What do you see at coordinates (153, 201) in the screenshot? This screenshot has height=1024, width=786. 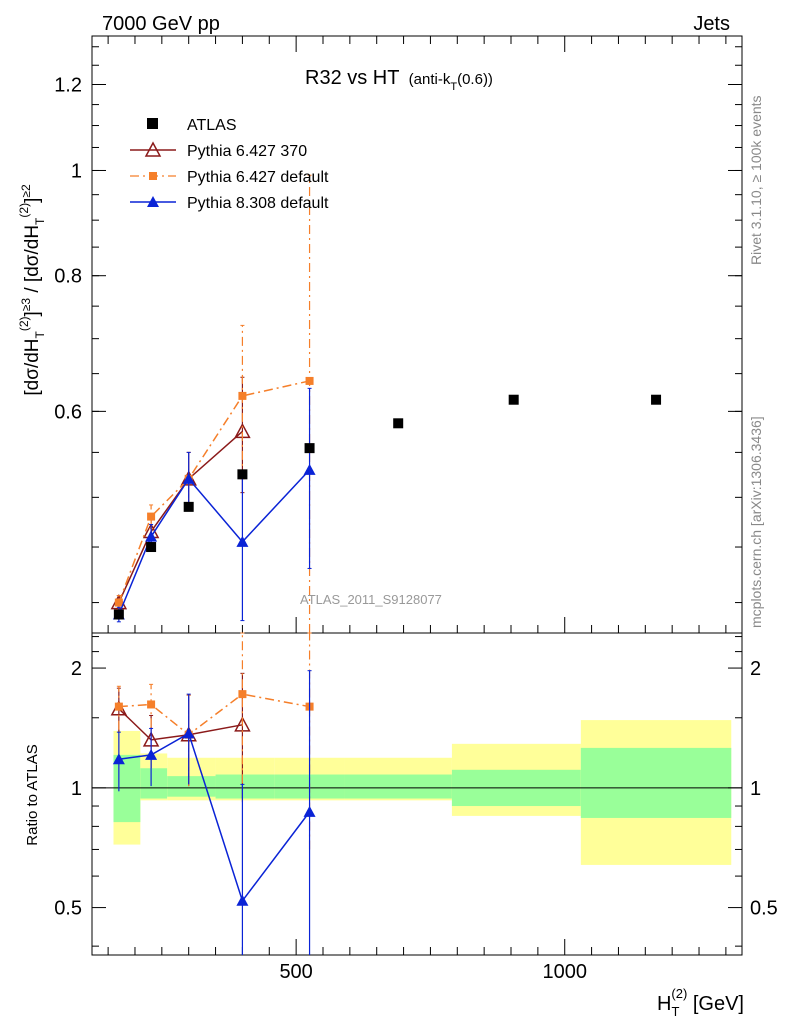 I see `legend-marker-py8-default` at bounding box center [153, 201].